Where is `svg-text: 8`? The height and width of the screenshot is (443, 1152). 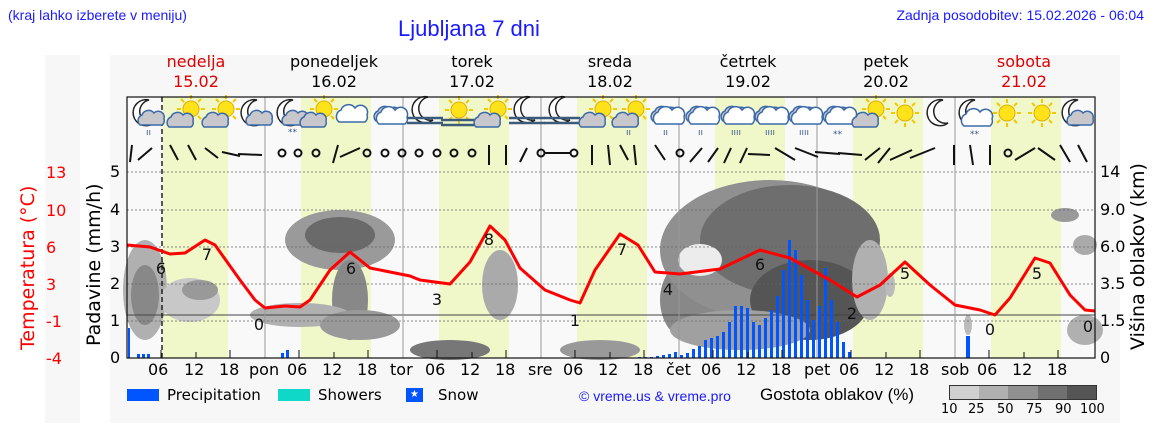
svg-text: 8 is located at coordinates (489, 239).